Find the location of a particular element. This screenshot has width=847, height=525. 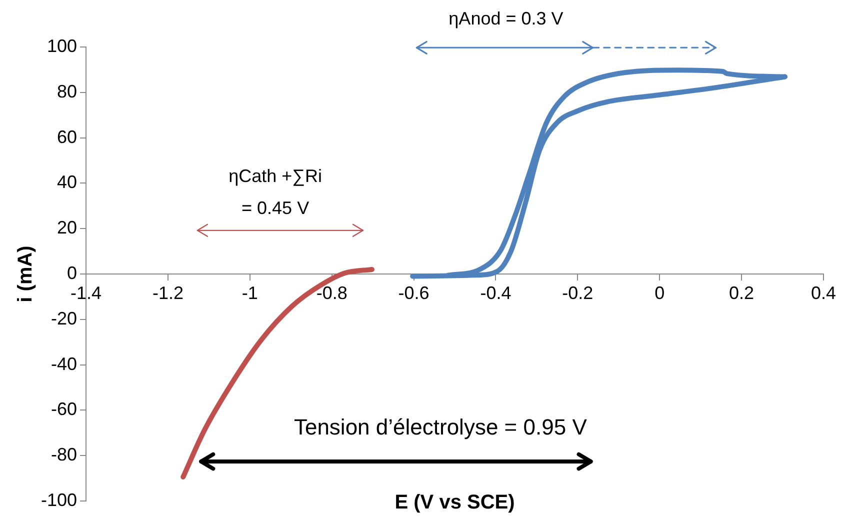

y-axis-title: i (mA) is located at coordinates (25, 274).